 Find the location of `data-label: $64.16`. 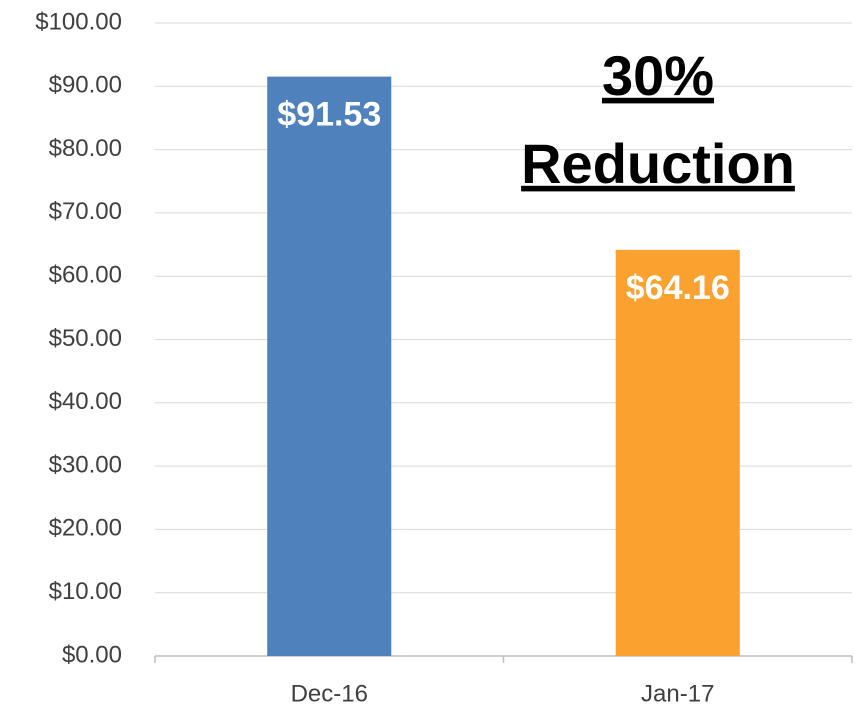

data-label: $64.16 is located at coordinates (678, 288).